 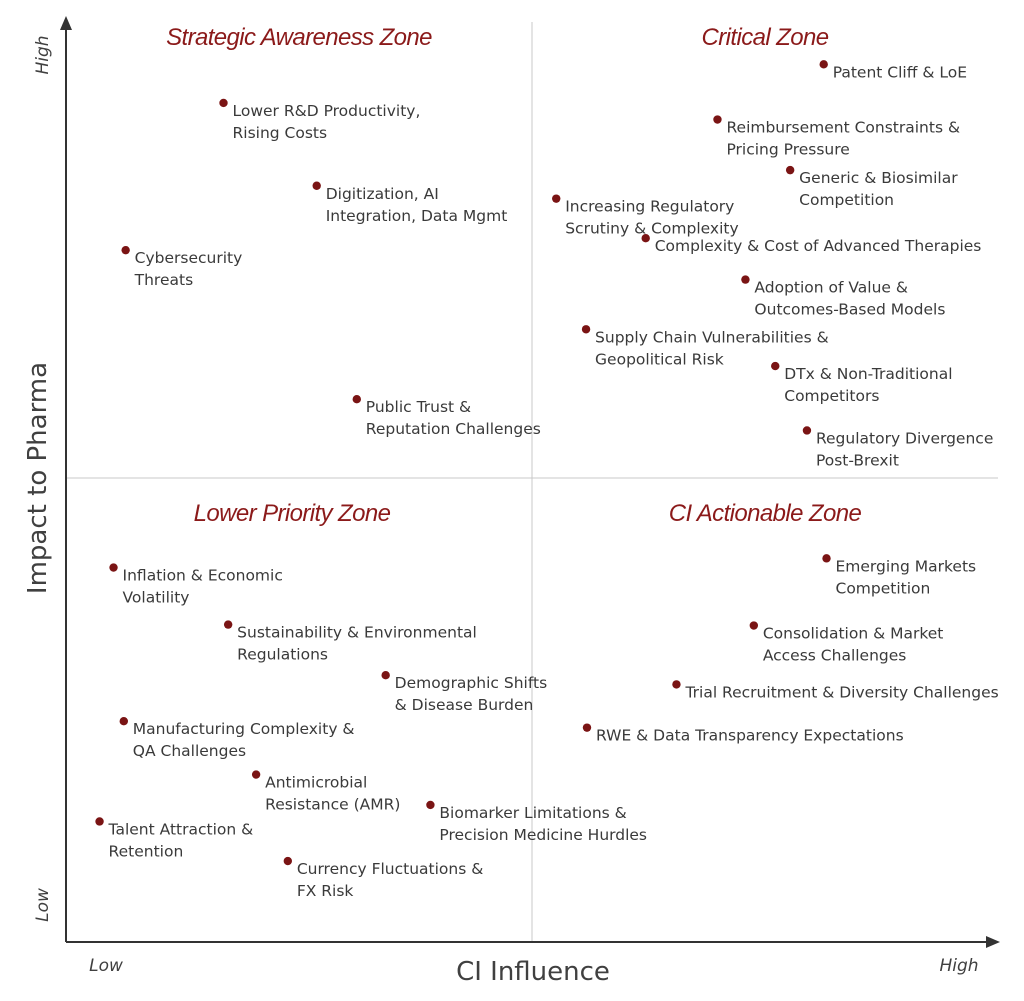 What do you see at coordinates (897, 447) in the screenshot?
I see `data-point: Regulatory Divergence Post-Brexit` at bounding box center [897, 447].